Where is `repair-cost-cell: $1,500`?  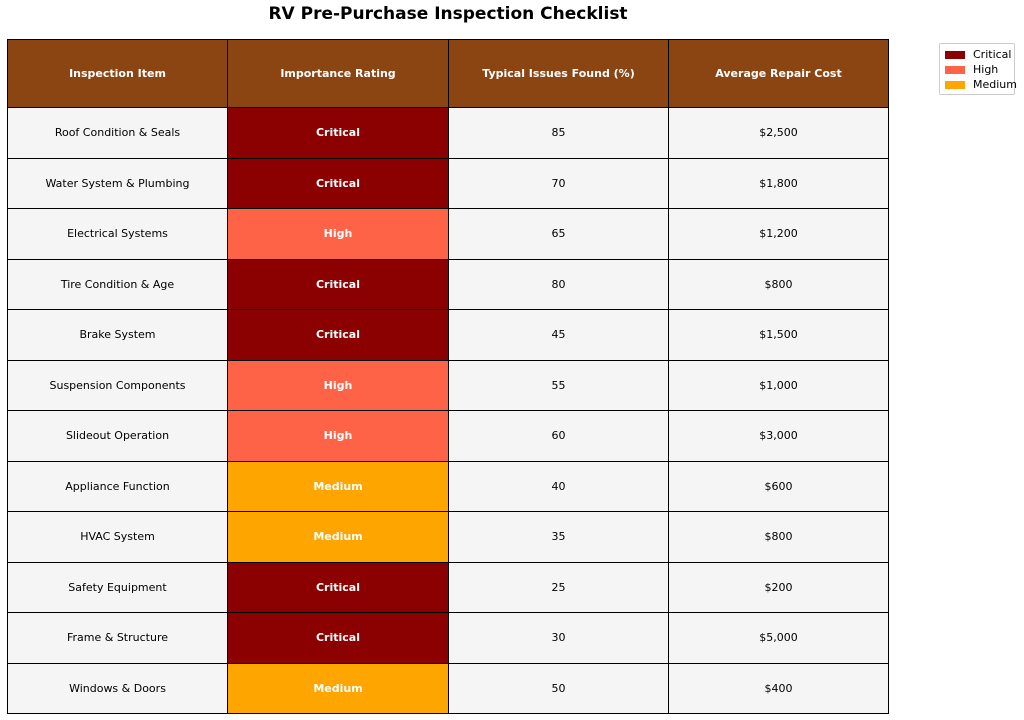 repair-cost-cell: $1,500 is located at coordinates (778, 335).